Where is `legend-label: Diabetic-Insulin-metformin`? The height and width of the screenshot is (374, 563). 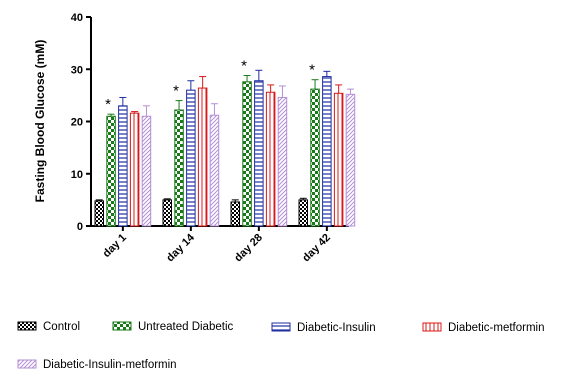 legend-label: Diabetic-Insulin-metformin is located at coordinates (110, 365).